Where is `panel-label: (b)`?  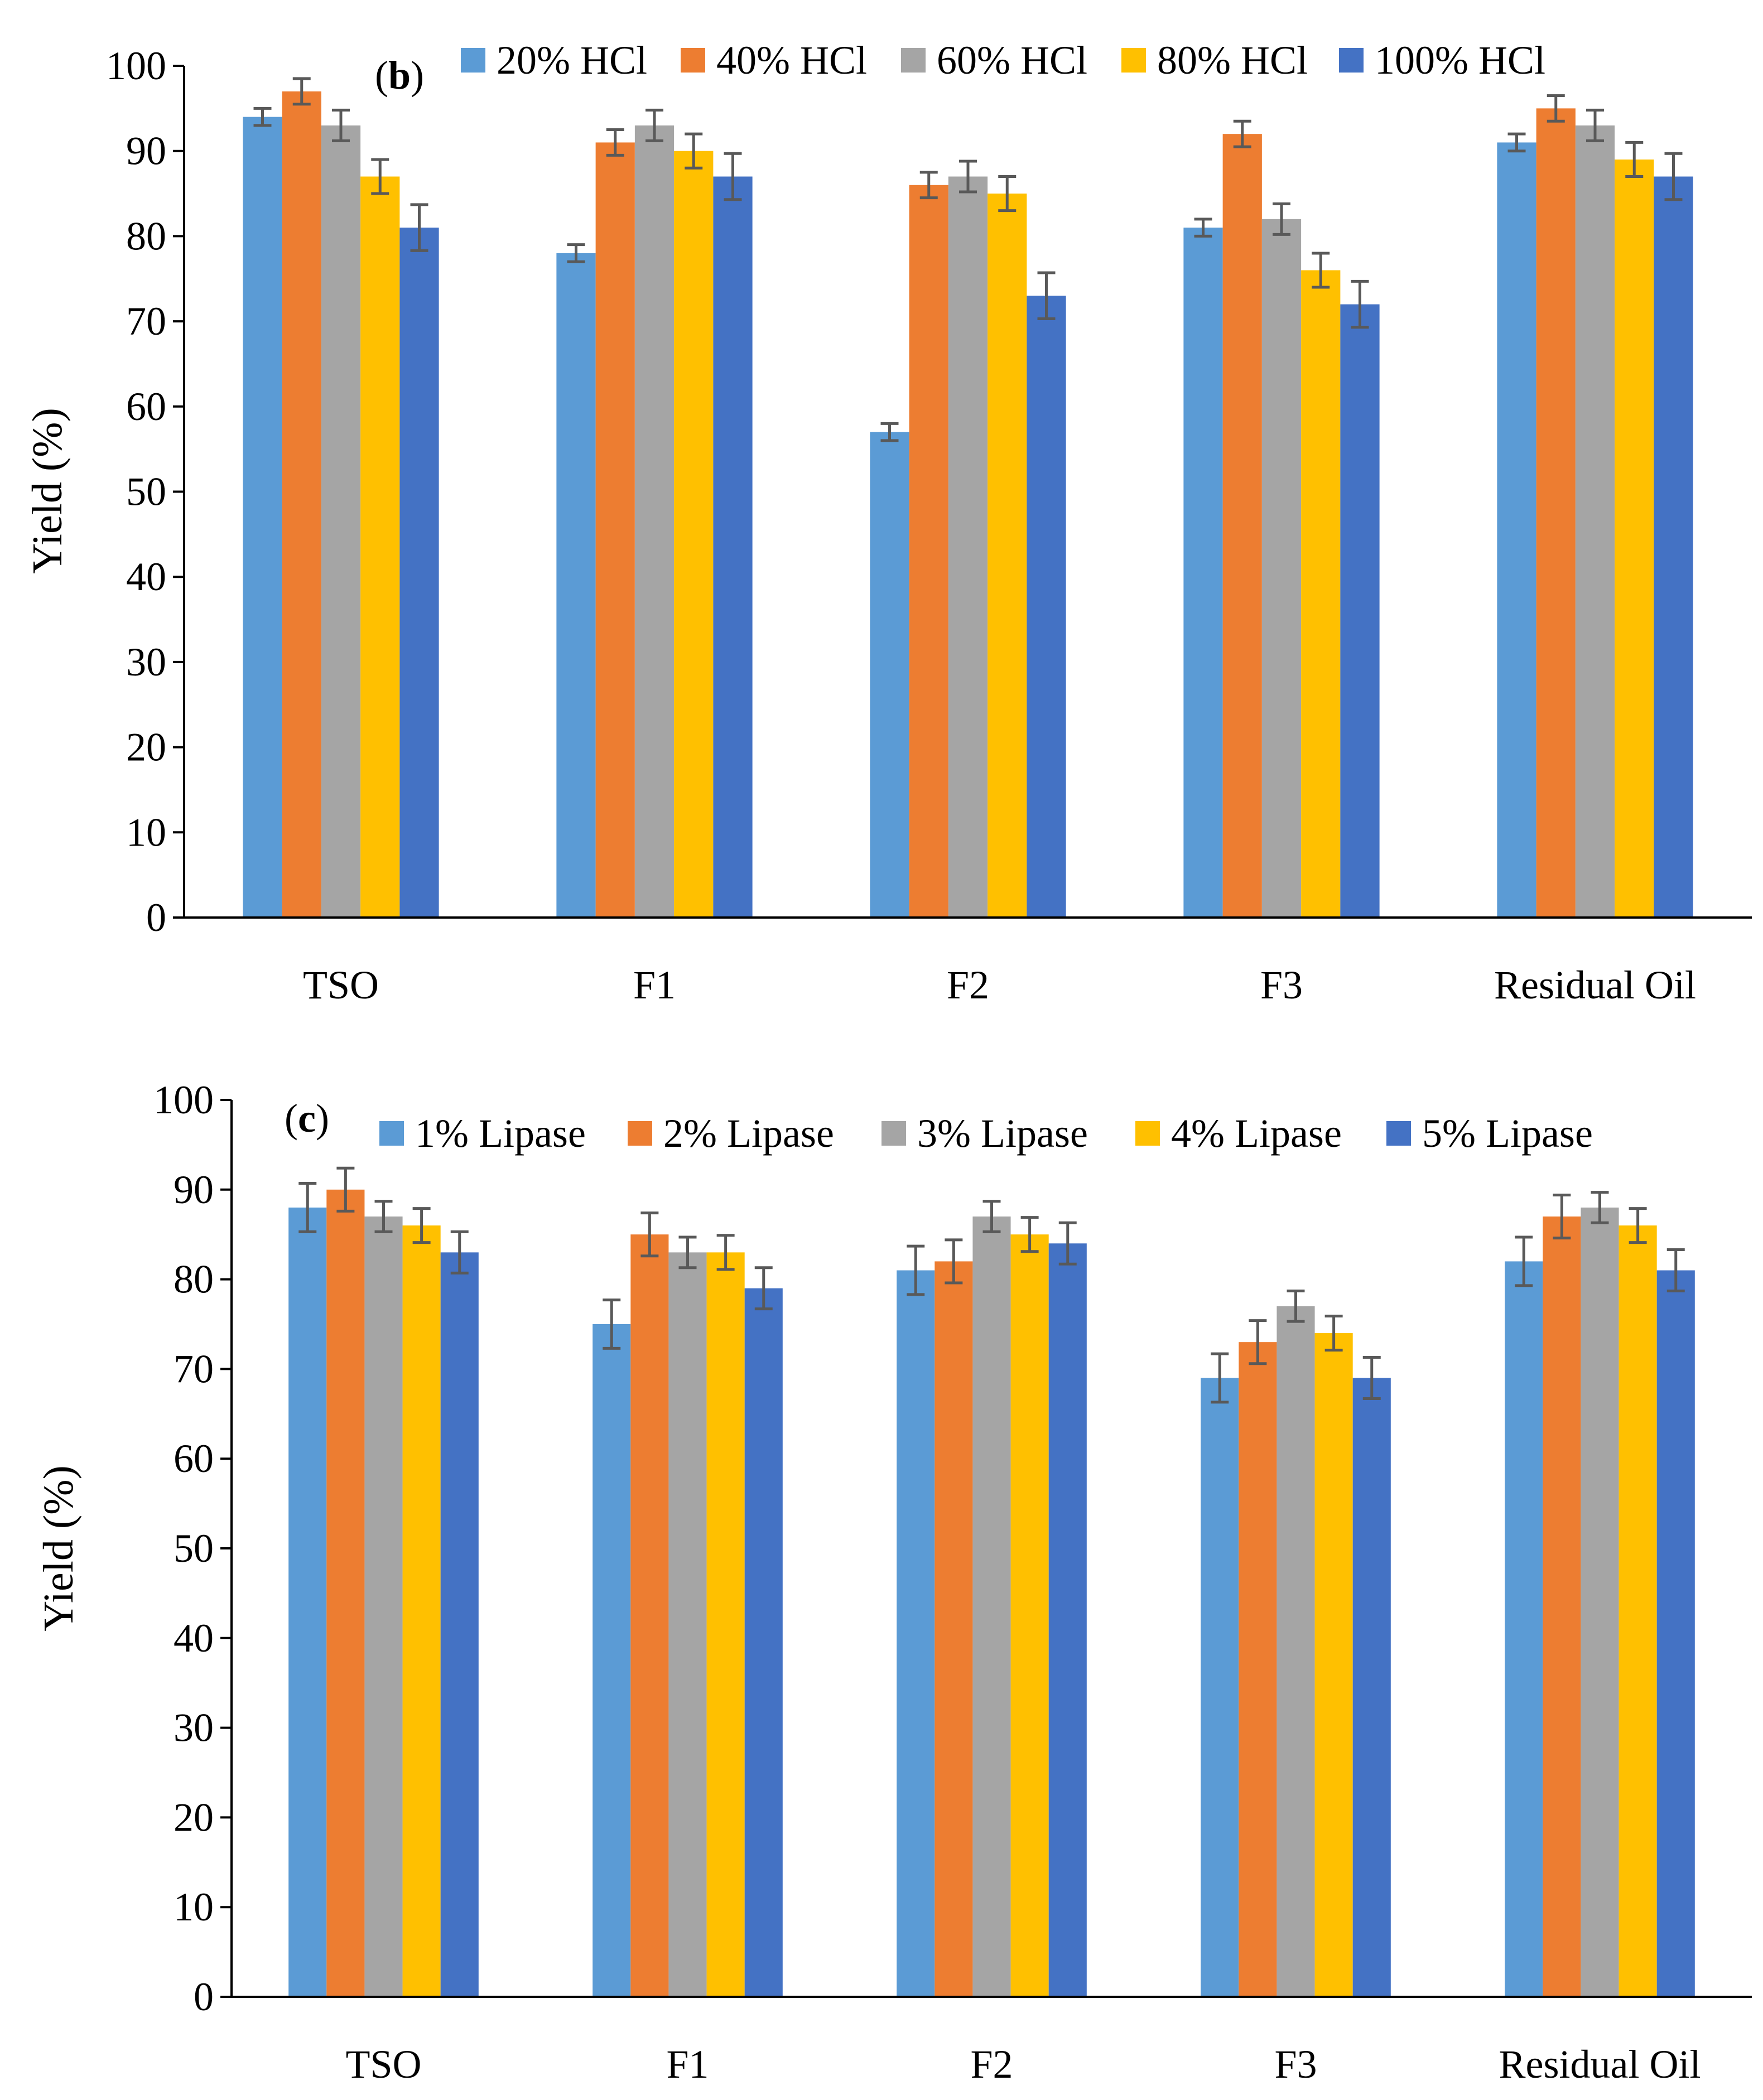 panel-label: (b) is located at coordinates (399, 75).